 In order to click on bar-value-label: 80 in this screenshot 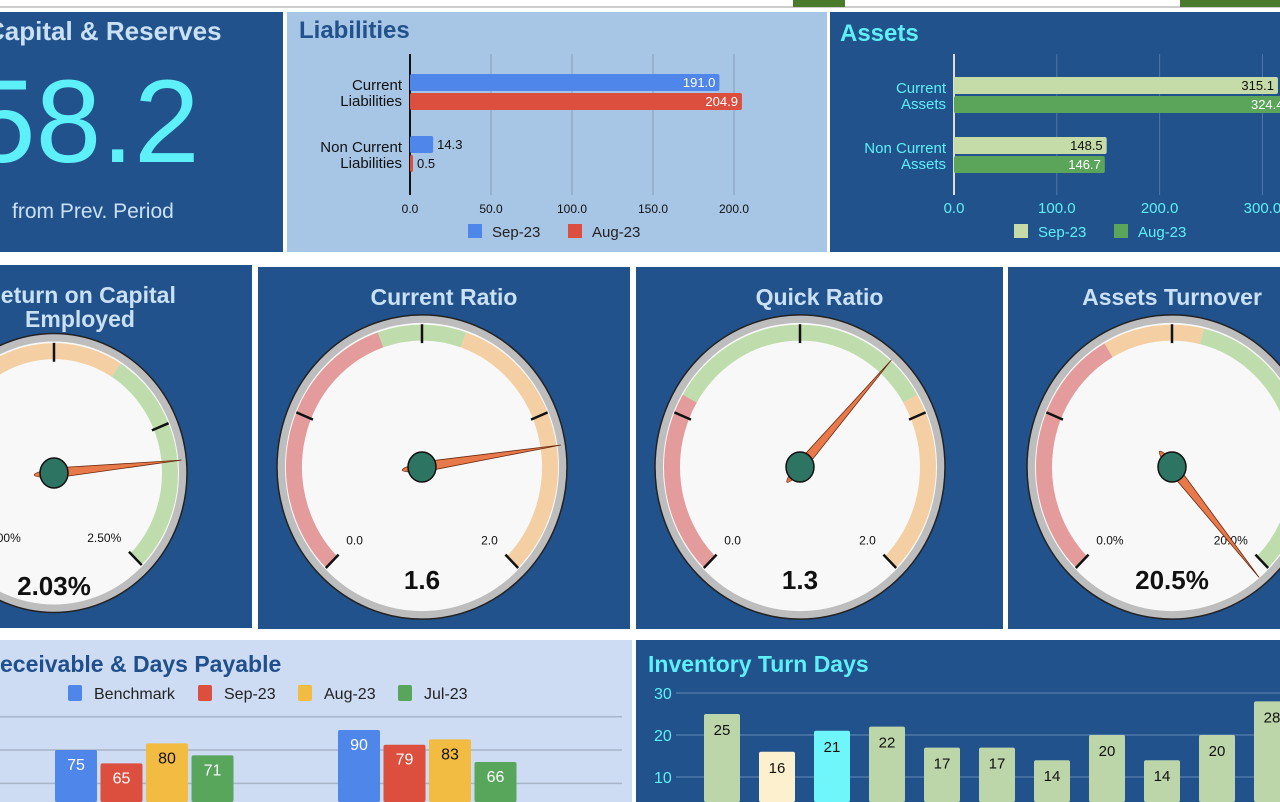, I will do `click(167, 758)`.